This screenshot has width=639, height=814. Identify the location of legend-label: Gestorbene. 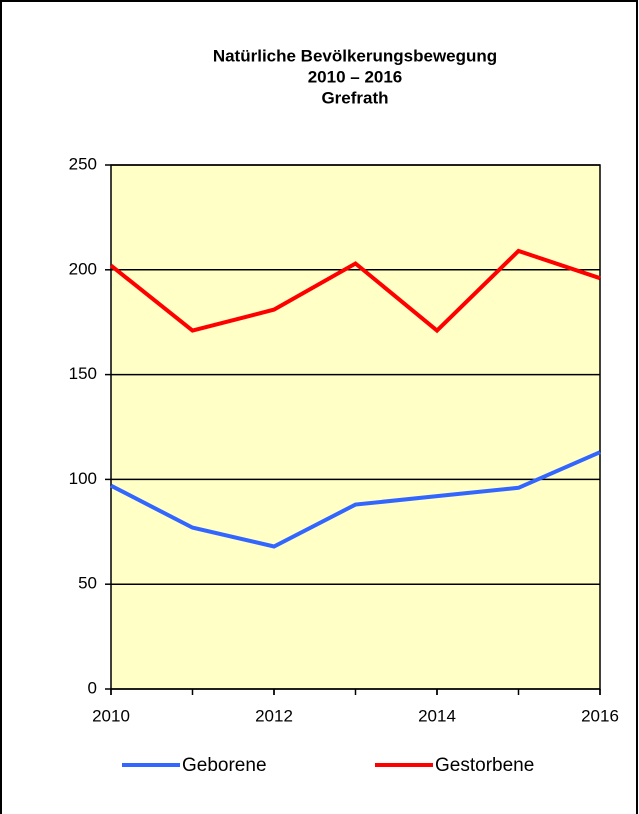
(484, 765).